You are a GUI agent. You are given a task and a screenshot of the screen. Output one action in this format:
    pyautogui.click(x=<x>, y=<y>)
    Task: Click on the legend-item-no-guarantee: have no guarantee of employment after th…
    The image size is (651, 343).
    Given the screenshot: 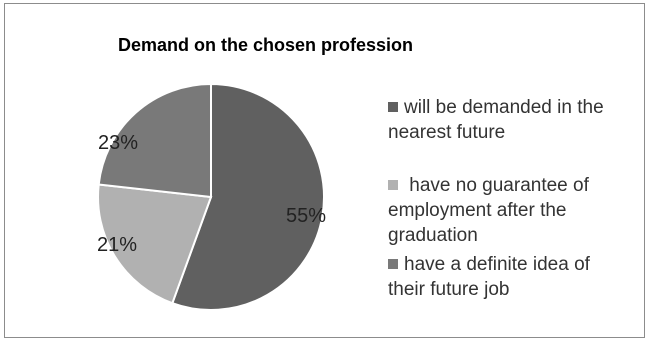 What is the action you would take?
    pyautogui.click(x=515, y=210)
    